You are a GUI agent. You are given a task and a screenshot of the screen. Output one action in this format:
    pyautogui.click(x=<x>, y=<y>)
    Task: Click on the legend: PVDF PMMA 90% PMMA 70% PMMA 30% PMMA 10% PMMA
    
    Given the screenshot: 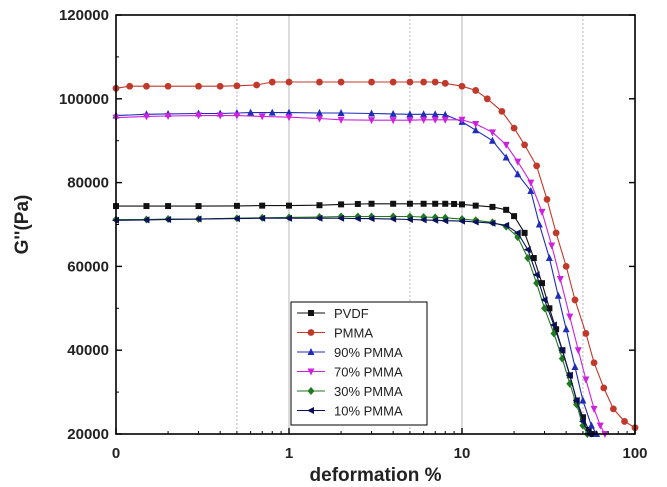 What is the action you would take?
    pyautogui.click(x=359, y=363)
    